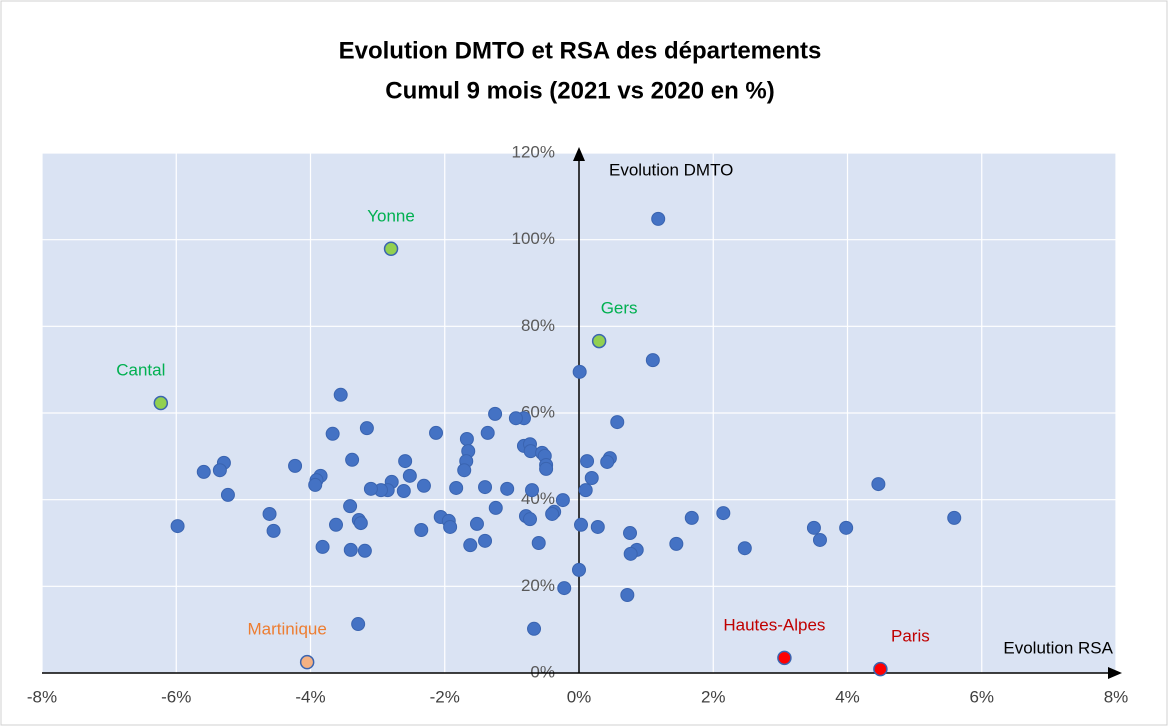 The width and height of the screenshot is (1169, 727). What do you see at coordinates (580, 50) in the screenshot?
I see `chart-title: Evolution DMTO et RSA des départements` at bounding box center [580, 50].